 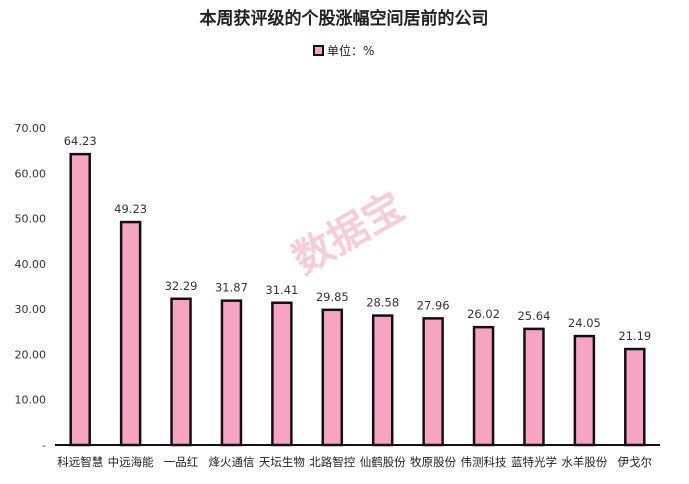 What do you see at coordinates (80, 462) in the screenshot?
I see `category-label: 科远智慧` at bounding box center [80, 462].